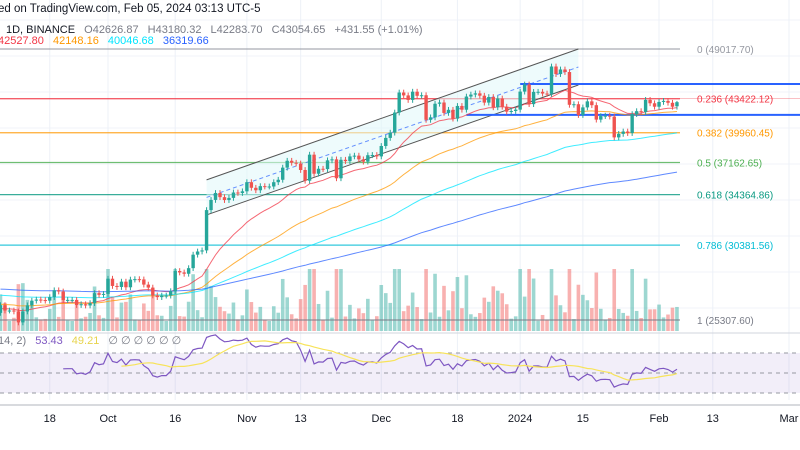 The width and height of the screenshot is (800, 450). Describe the element at coordinates (85, 341) in the screenshot. I see `rsi-ma-value: 49.21` at that location.